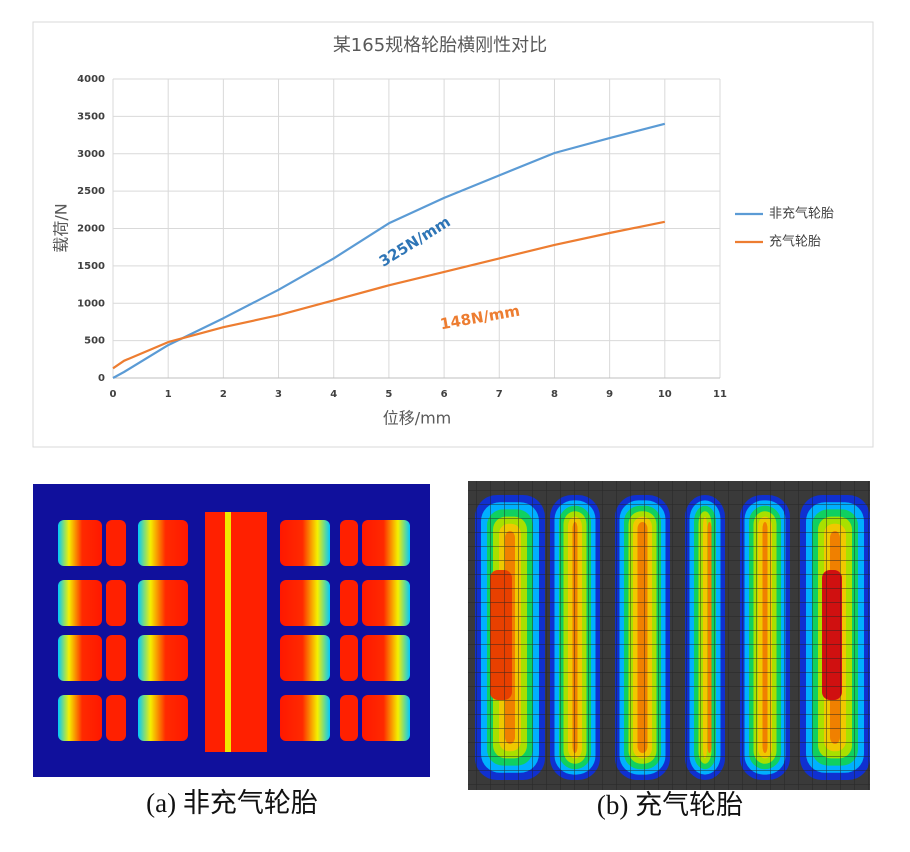  What do you see at coordinates (91, 116) in the screenshot?
I see `y-tick-label: 3500` at bounding box center [91, 116].